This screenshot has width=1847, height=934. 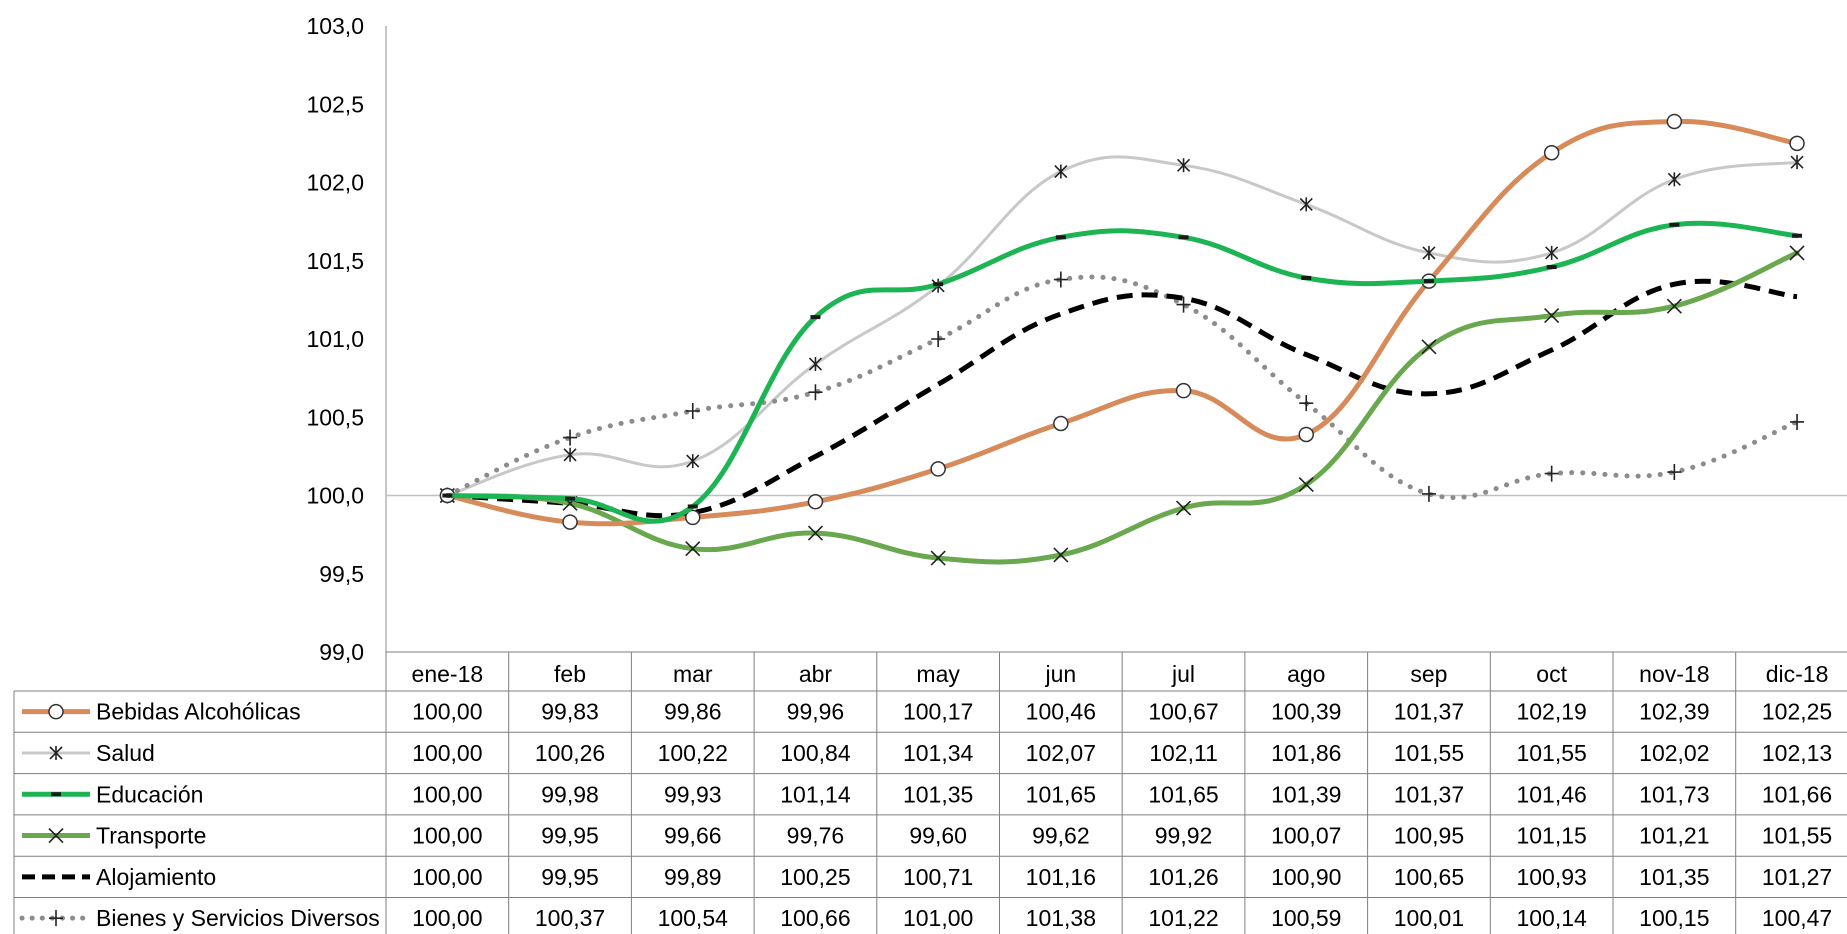 I want to click on table-cell-value: 100,15, so click(x=1674, y=918).